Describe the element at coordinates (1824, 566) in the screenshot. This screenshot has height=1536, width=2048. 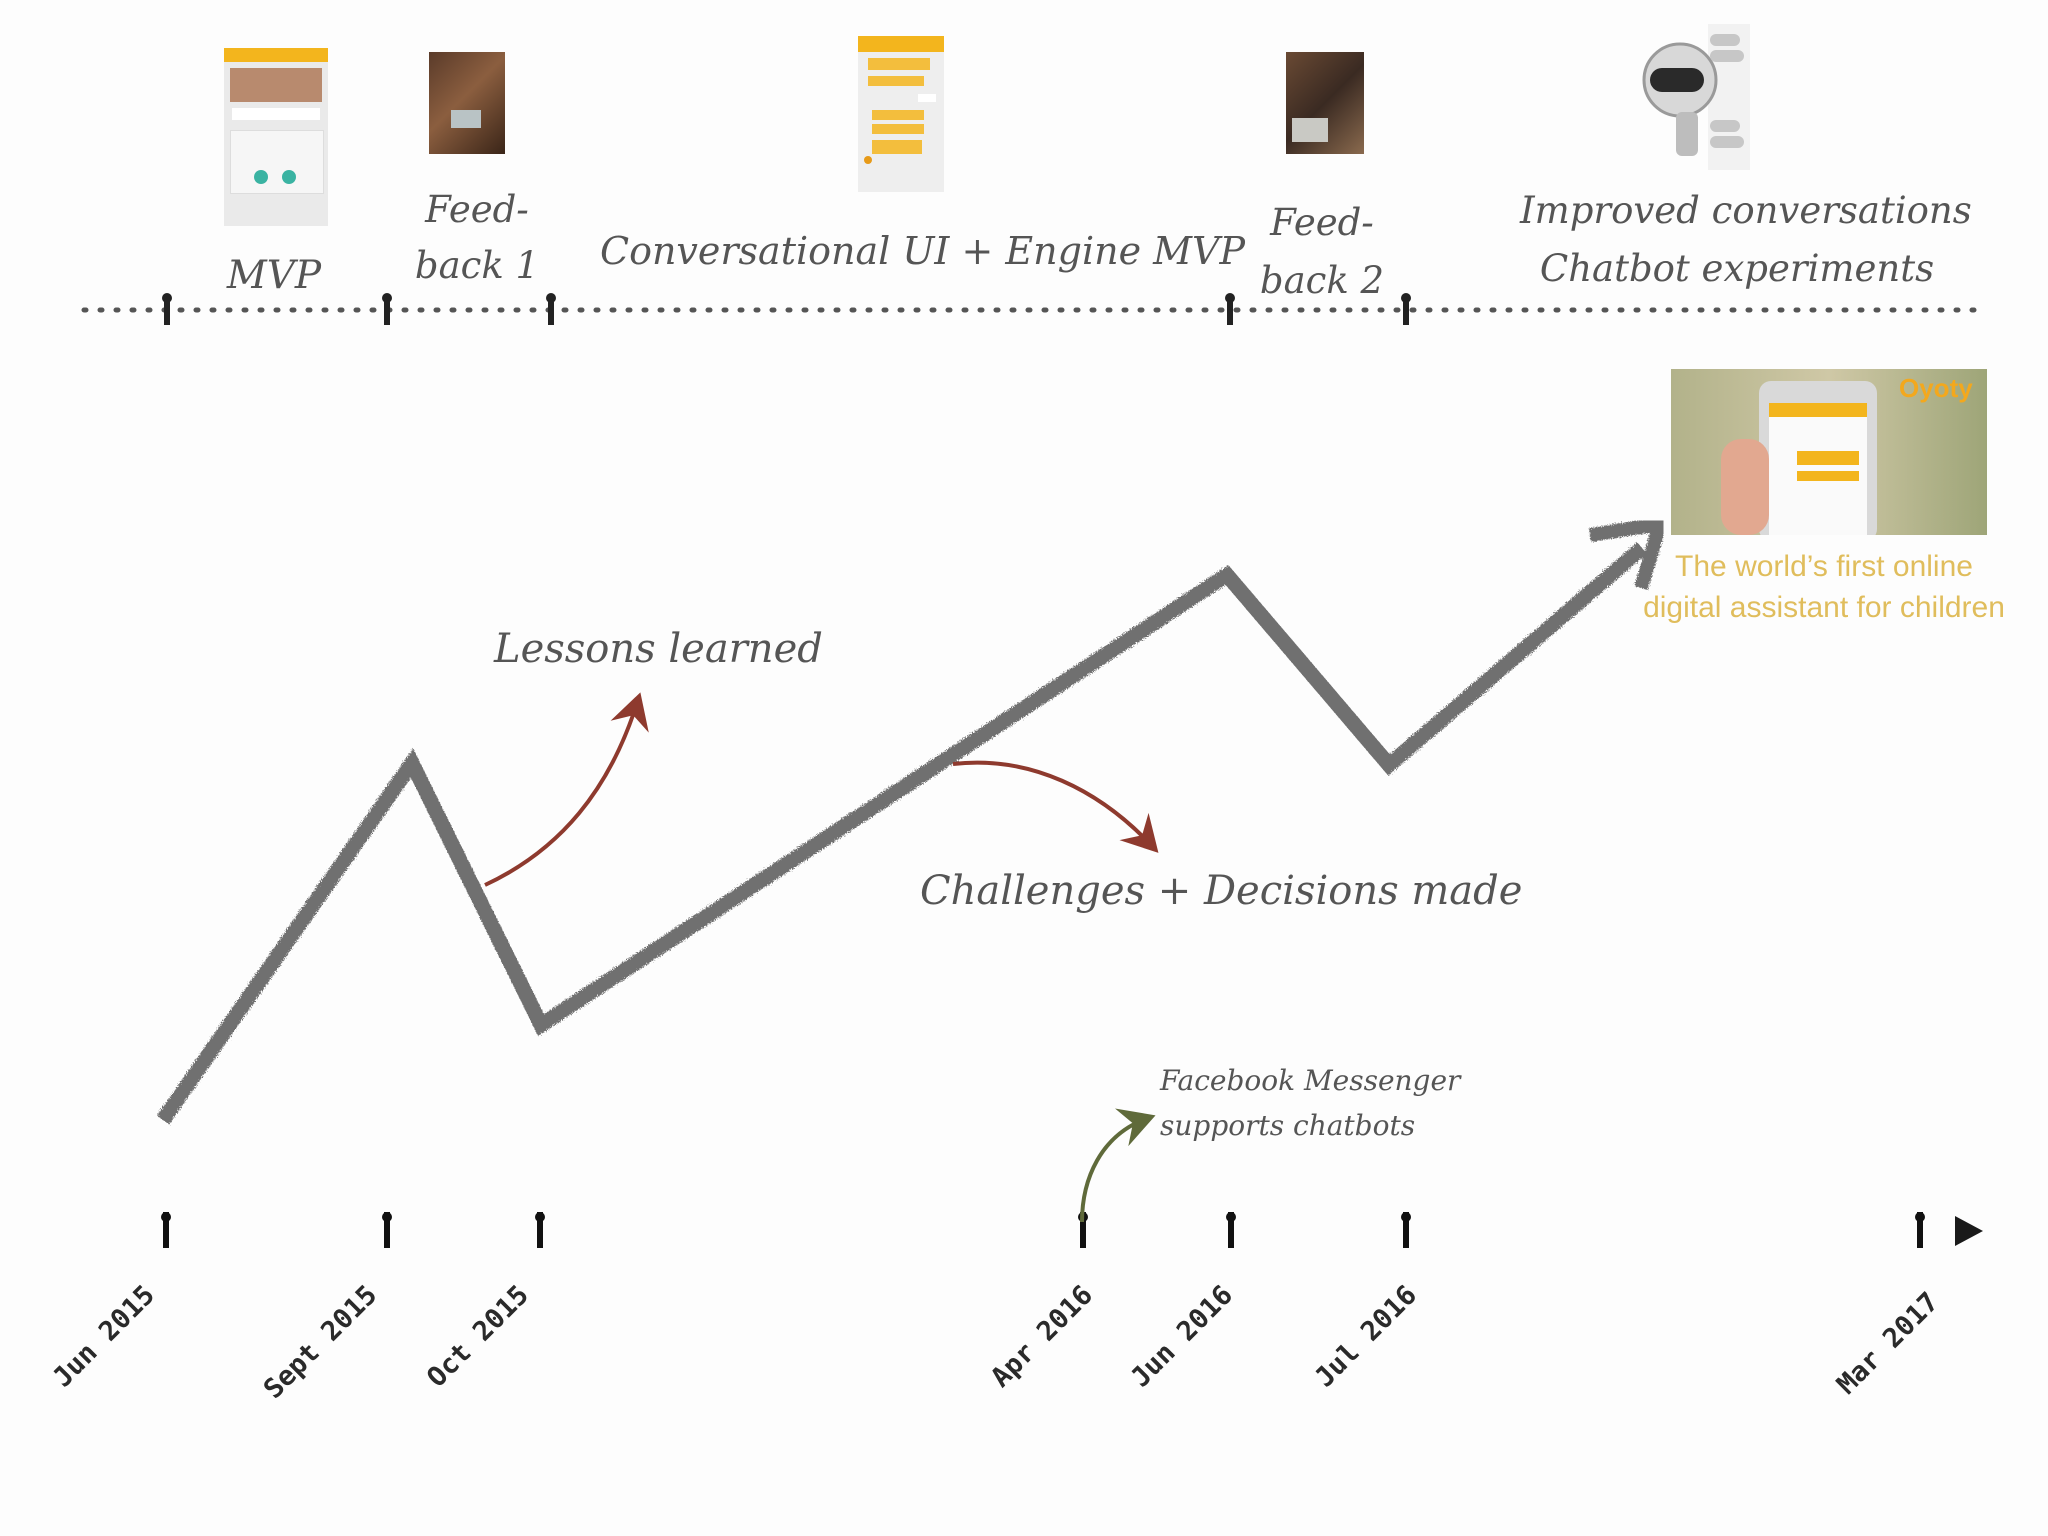
I see `tagline-line: The world’s first online` at that location.